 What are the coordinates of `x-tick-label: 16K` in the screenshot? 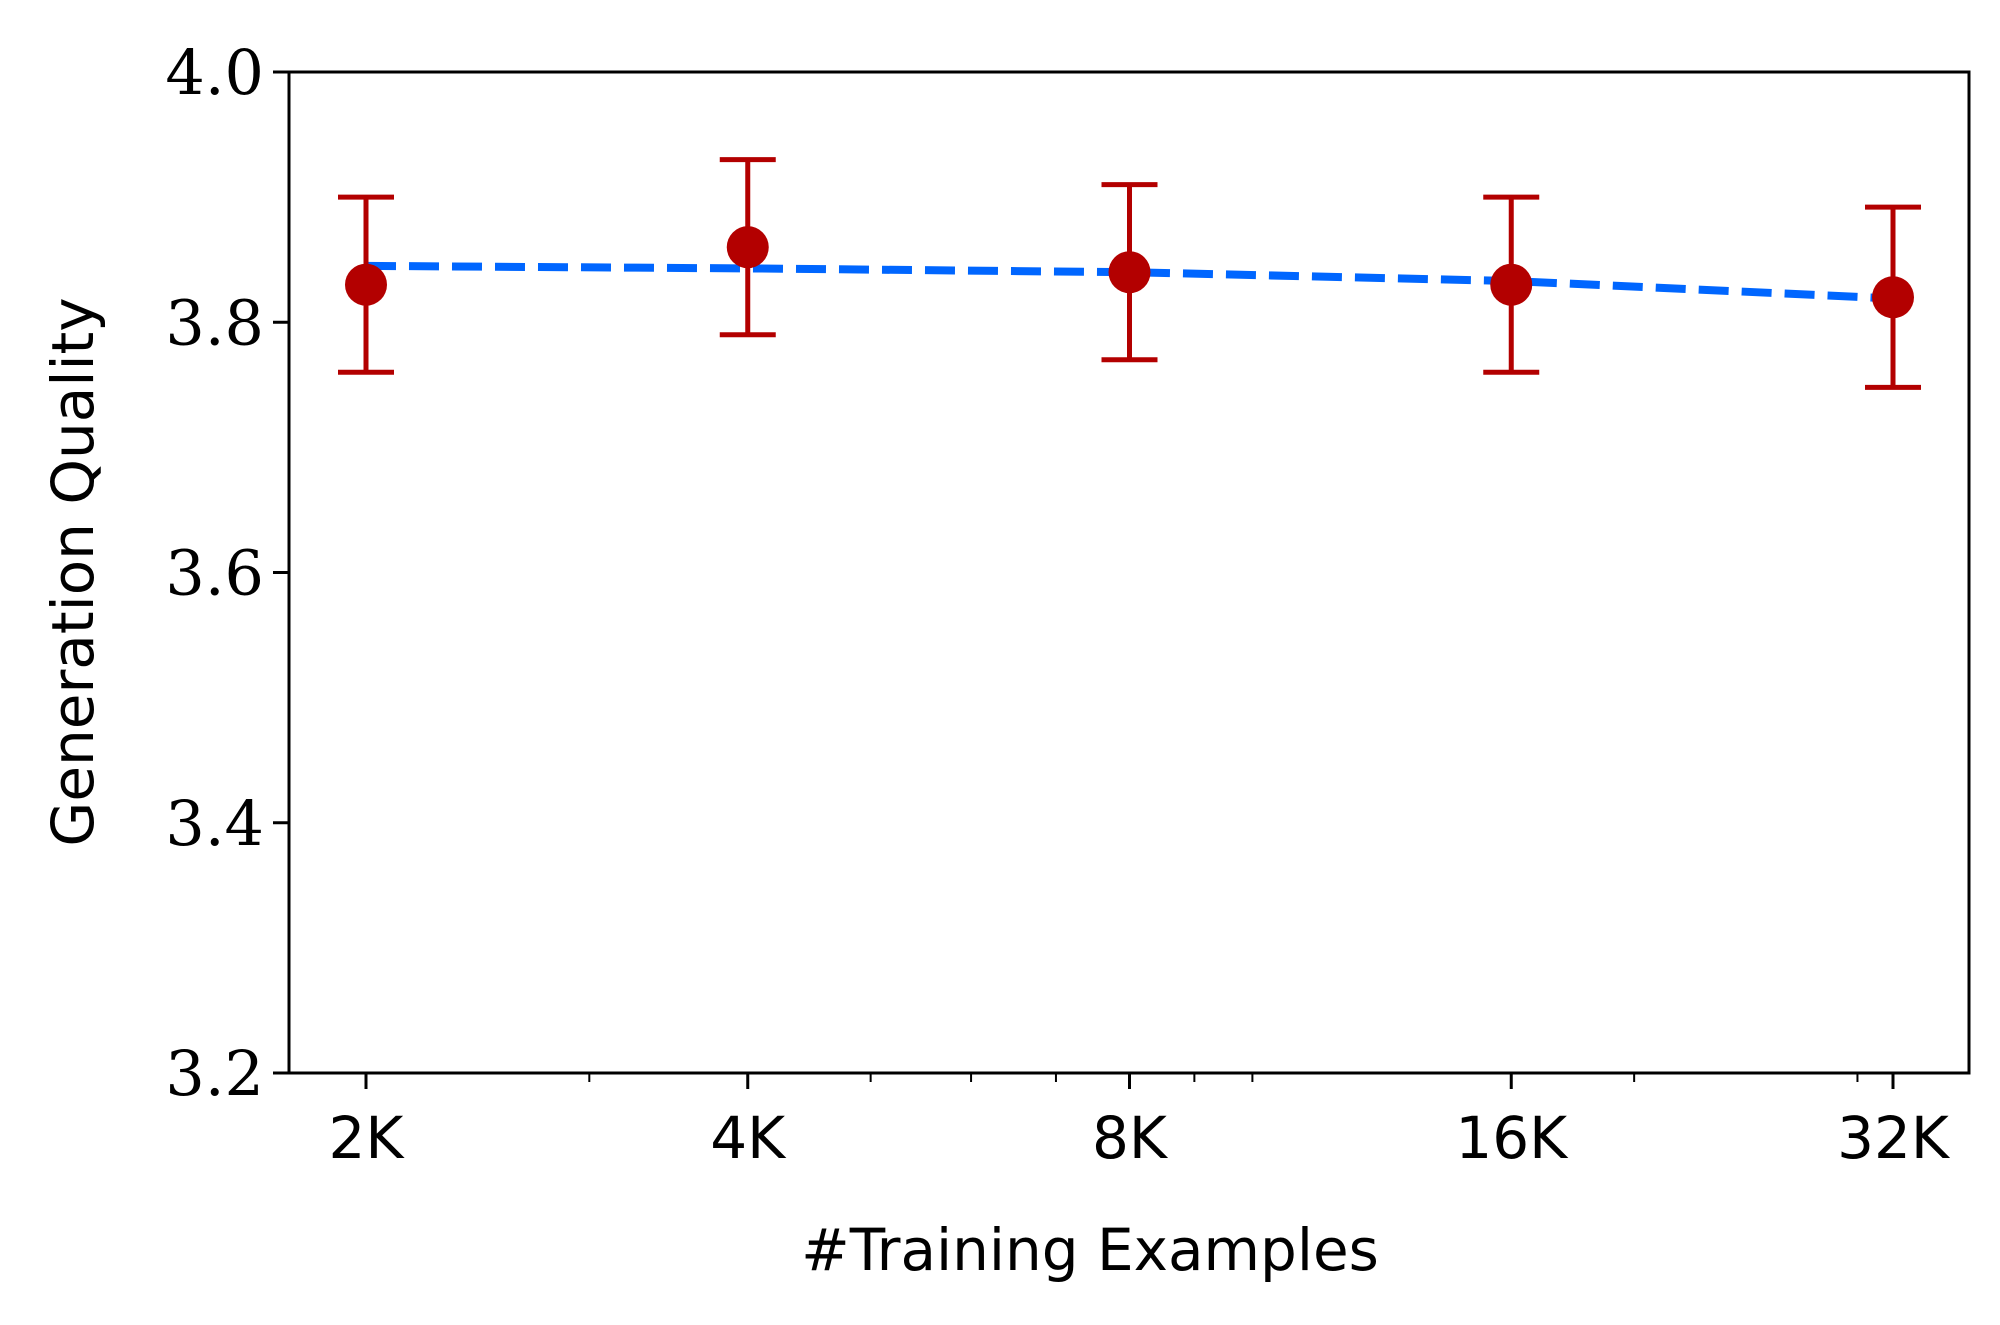 It's located at (1512, 1138).